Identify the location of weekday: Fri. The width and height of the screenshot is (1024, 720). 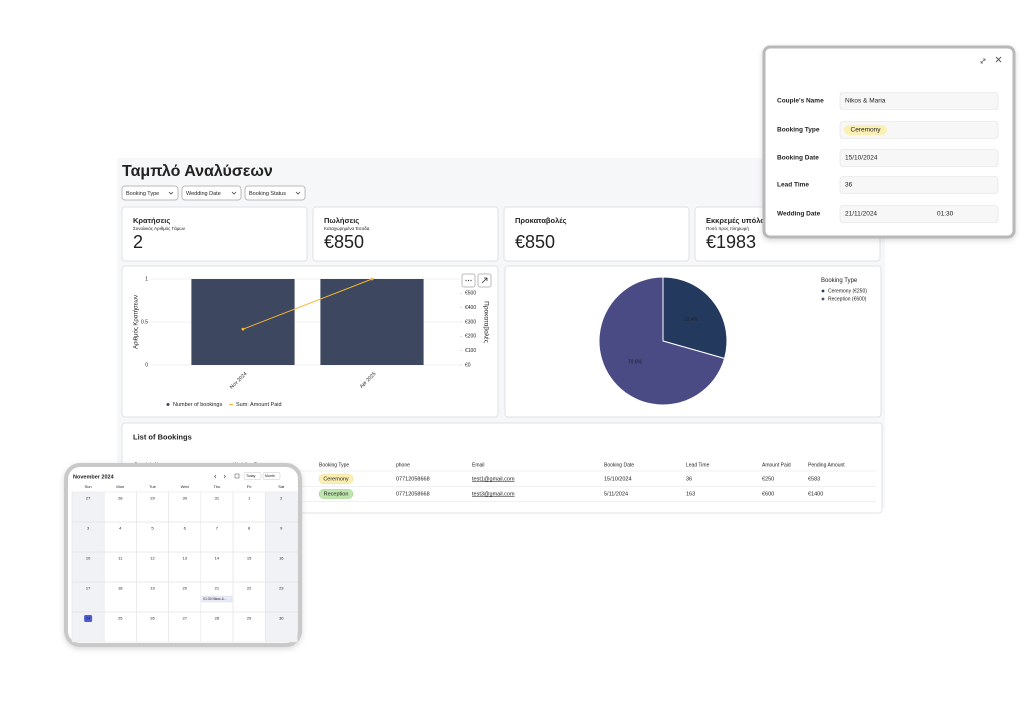
(249, 486).